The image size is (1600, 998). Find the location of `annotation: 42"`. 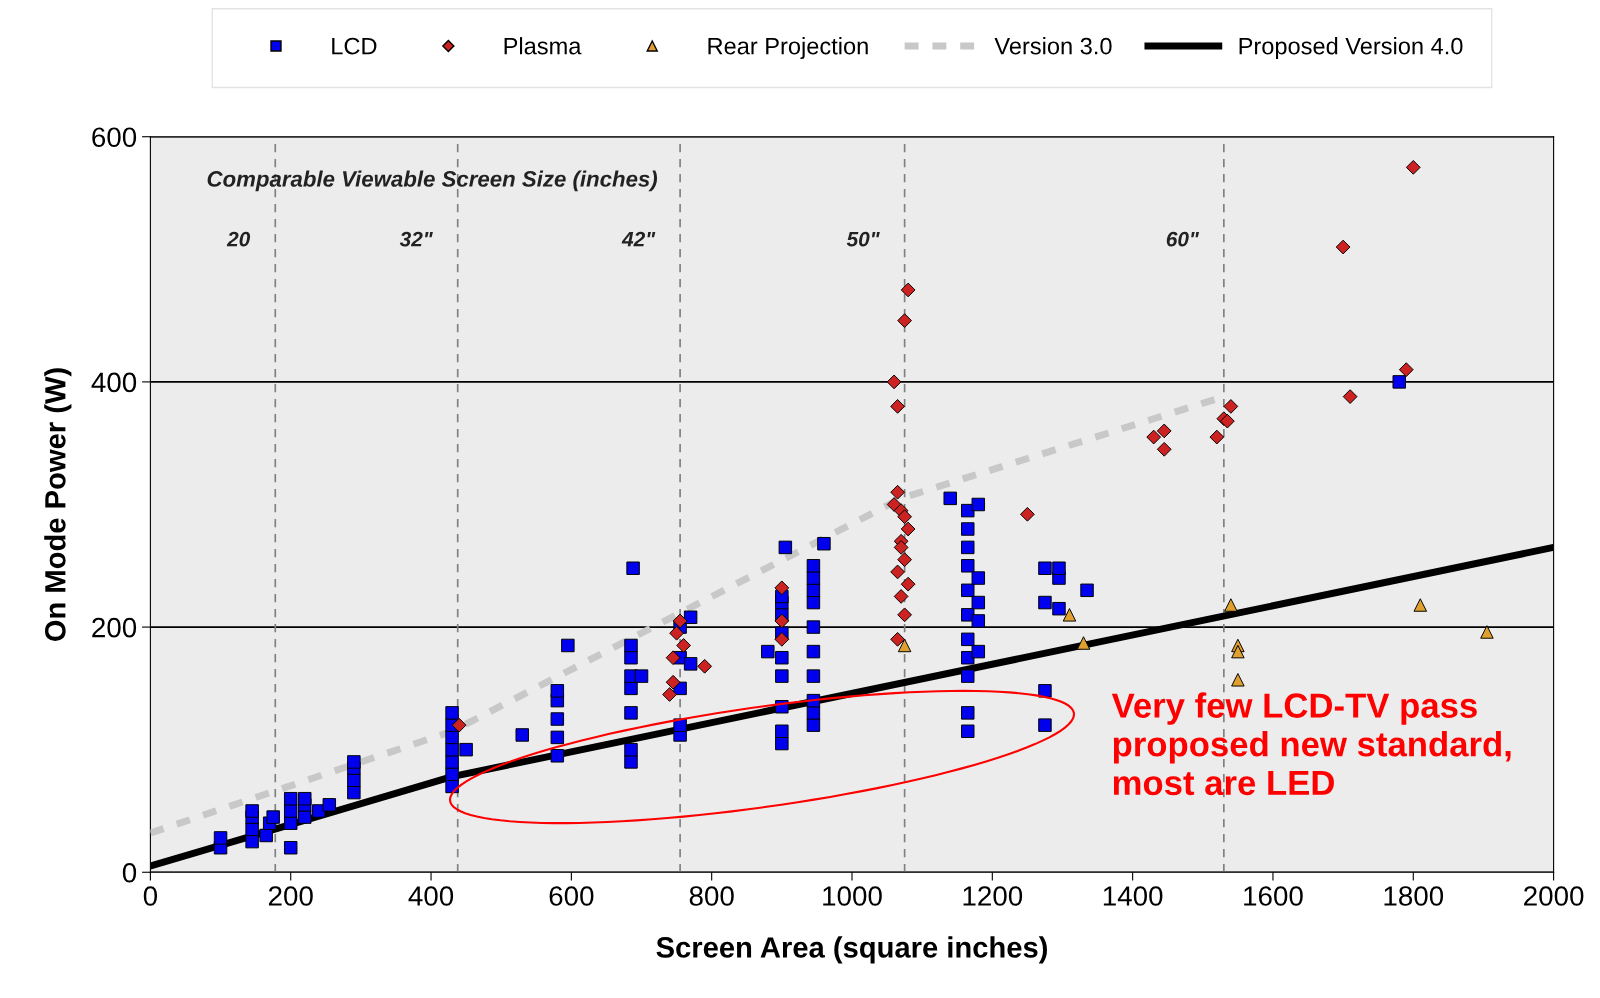

annotation: 42" is located at coordinates (638, 239).